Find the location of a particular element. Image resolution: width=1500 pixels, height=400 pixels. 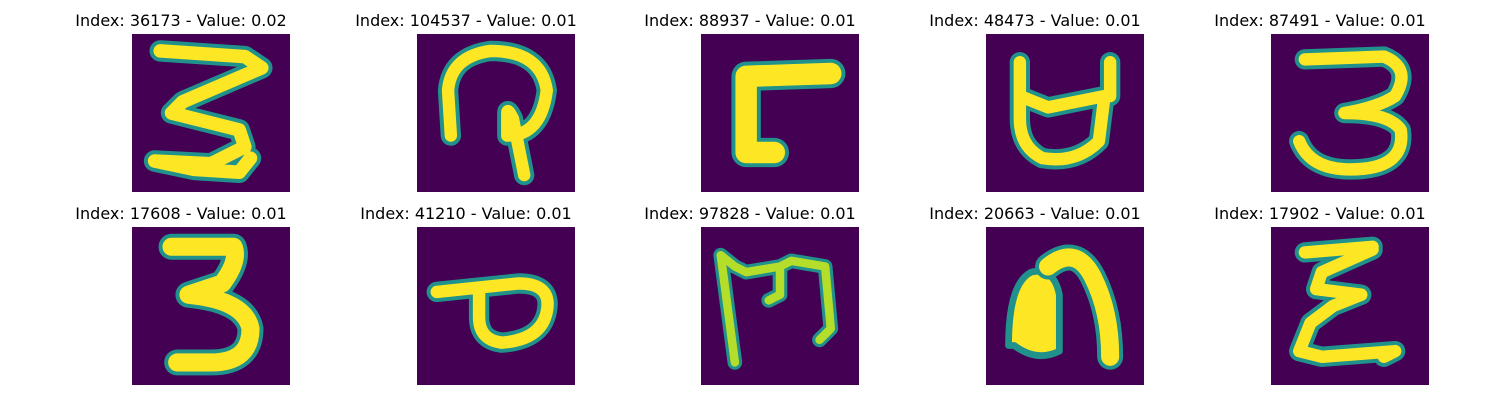

sample-panel-8: Index: 97828 - Value: 0.01 is located at coordinates (750, 289).